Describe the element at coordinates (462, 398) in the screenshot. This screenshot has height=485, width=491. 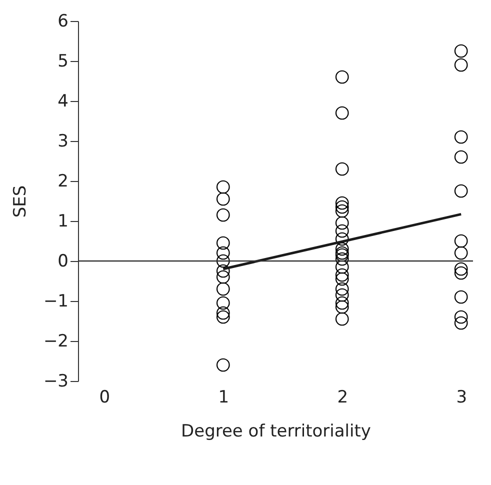
I see `x-tick-label: 3` at that location.